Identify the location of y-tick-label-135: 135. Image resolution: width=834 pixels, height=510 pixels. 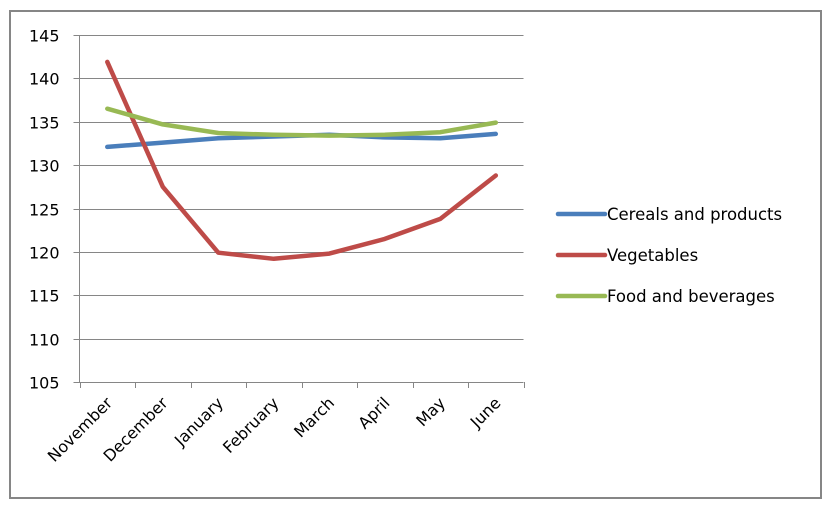
(44, 123).